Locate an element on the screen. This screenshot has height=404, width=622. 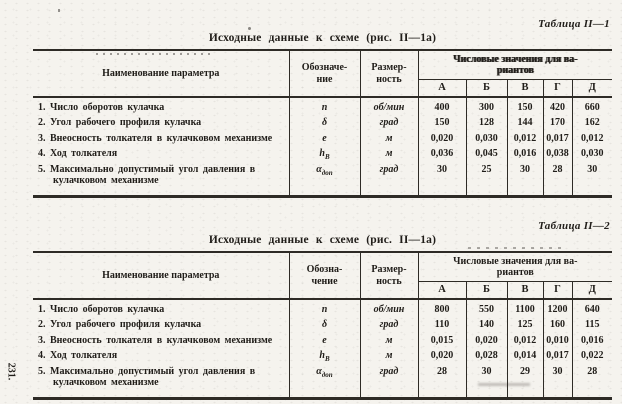
value-cell: 0,015 is located at coordinates (442, 342).